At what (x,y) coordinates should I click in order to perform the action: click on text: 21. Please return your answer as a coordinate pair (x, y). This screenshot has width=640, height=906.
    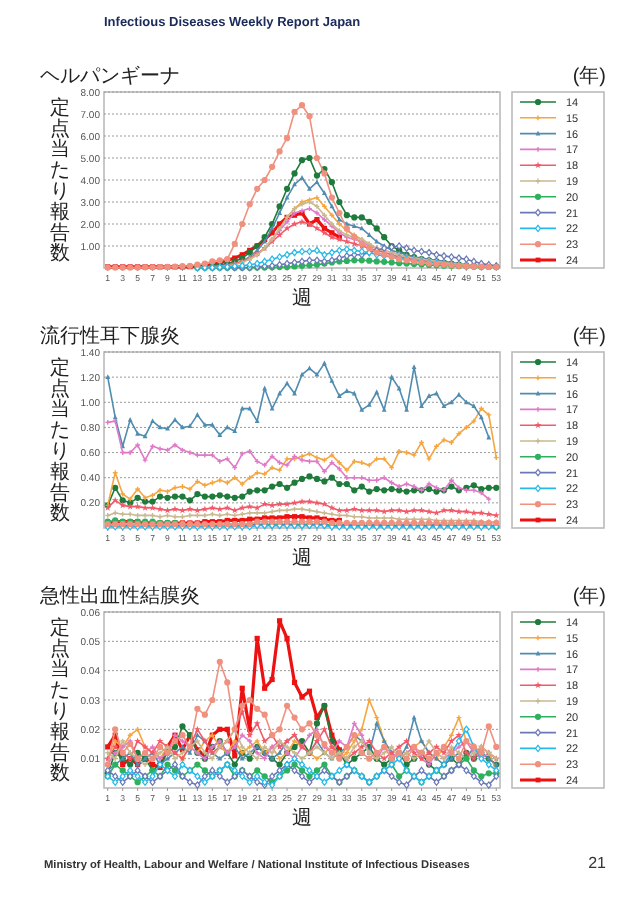
    Looking at the image, I should click on (598, 863).